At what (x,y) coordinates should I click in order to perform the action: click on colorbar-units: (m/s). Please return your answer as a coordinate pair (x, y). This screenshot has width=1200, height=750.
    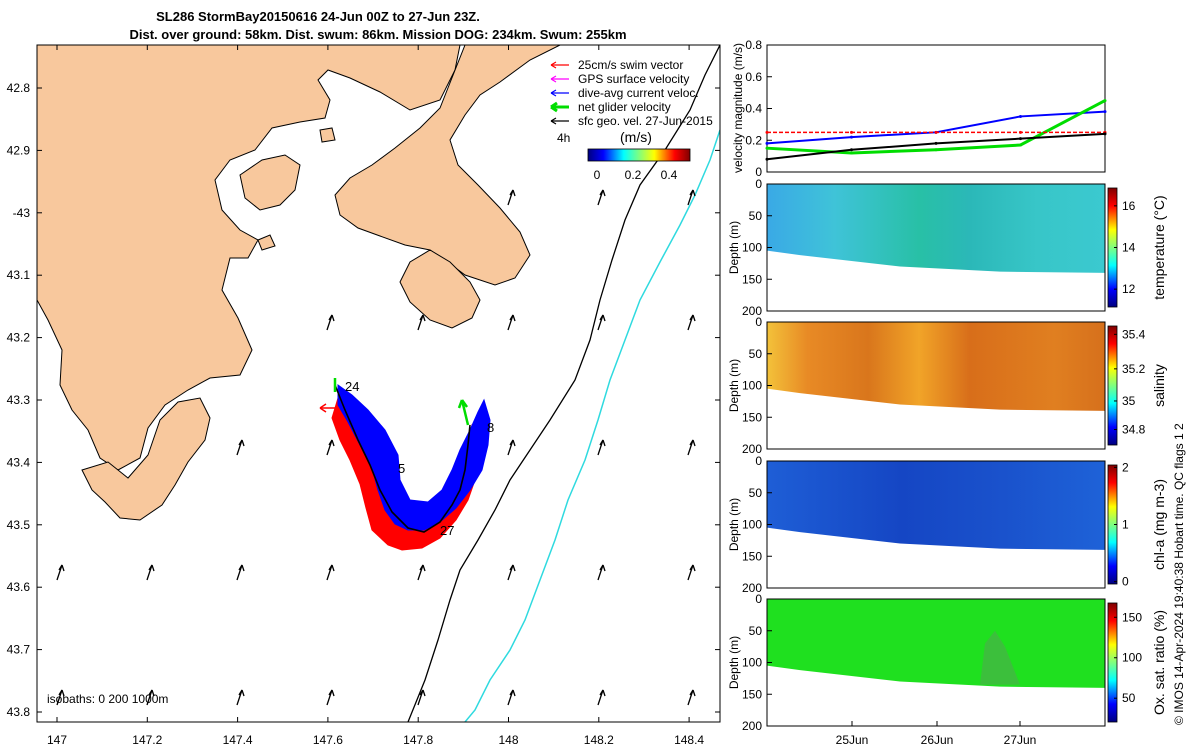
    Looking at the image, I should click on (636, 137).